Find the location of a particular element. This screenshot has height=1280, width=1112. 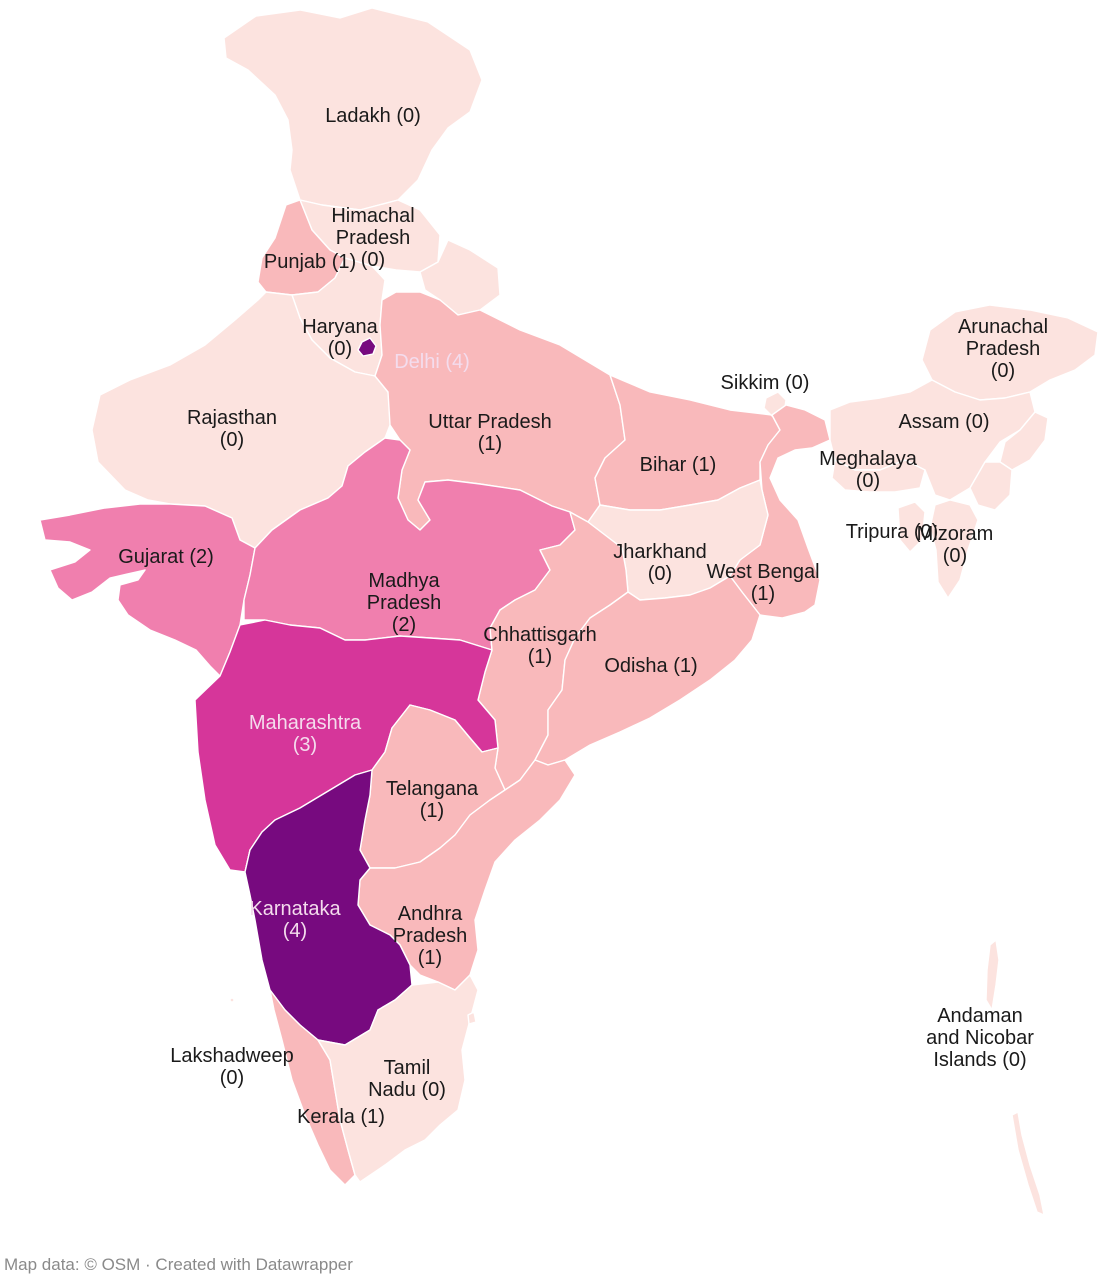

label-tripura: Tripura (0) is located at coordinates (892, 532).